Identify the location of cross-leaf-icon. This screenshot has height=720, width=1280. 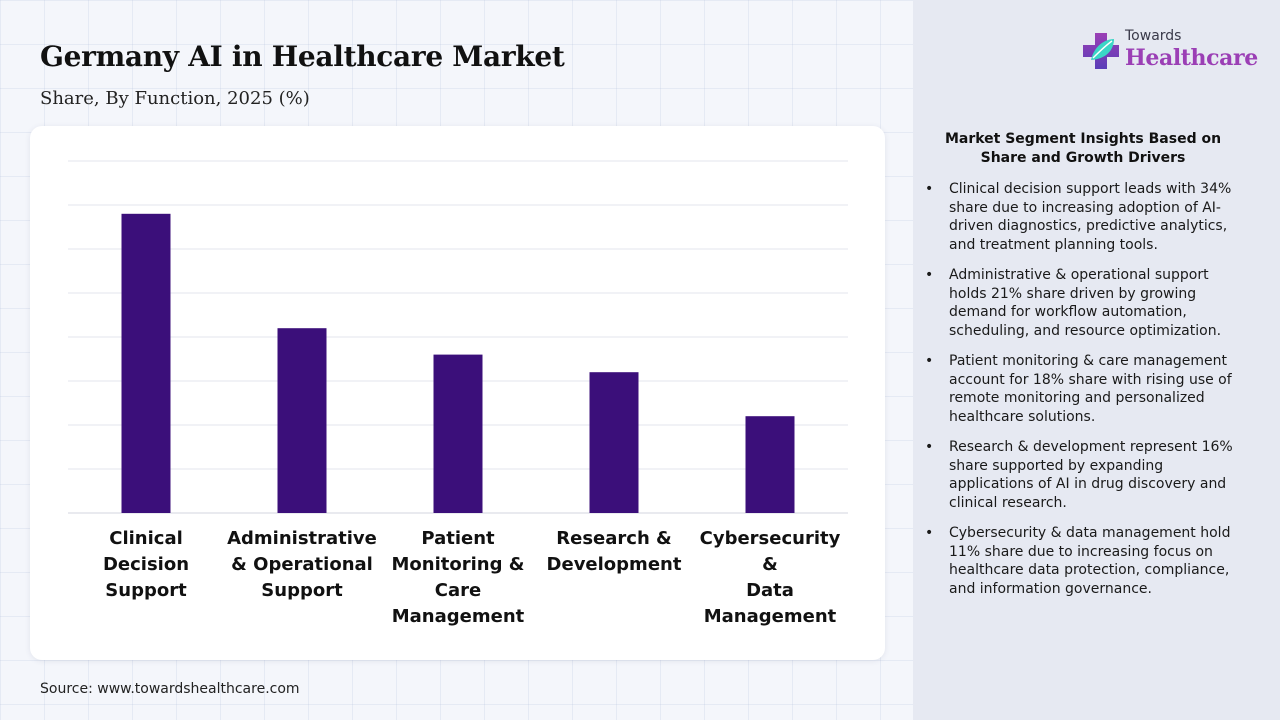
(1101, 51).